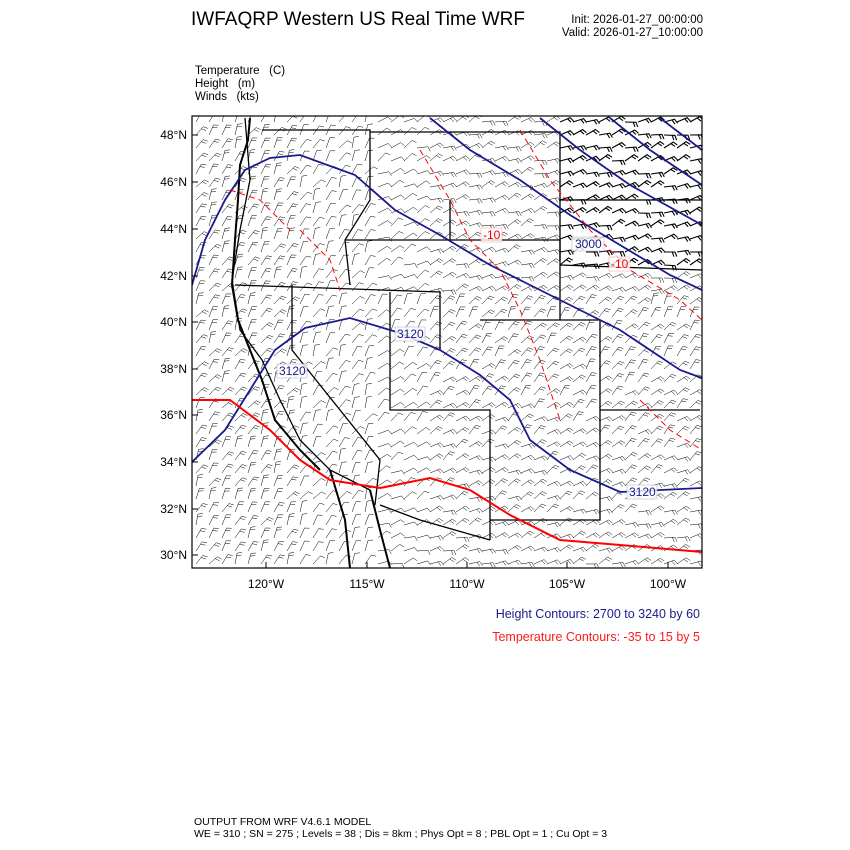 Image resolution: width=850 pixels, height=850 pixels. I want to click on height-label: 3000, so click(588, 244).